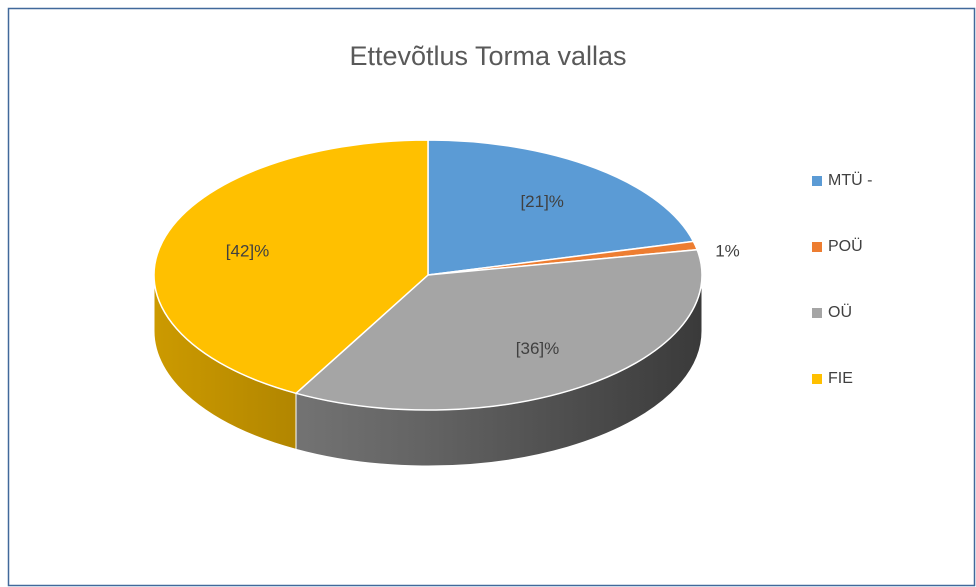  Describe the element at coordinates (541, 201) in the screenshot. I see `data-label: [21]%` at that location.